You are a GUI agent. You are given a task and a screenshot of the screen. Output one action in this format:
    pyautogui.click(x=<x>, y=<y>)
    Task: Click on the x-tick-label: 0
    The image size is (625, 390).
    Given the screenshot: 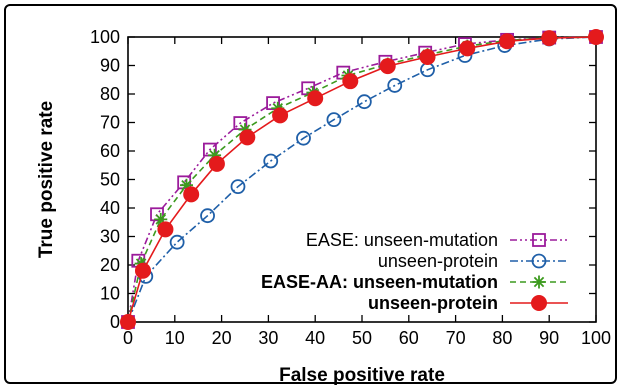 What is the action you would take?
    pyautogui.click(x=128, y=338)
    